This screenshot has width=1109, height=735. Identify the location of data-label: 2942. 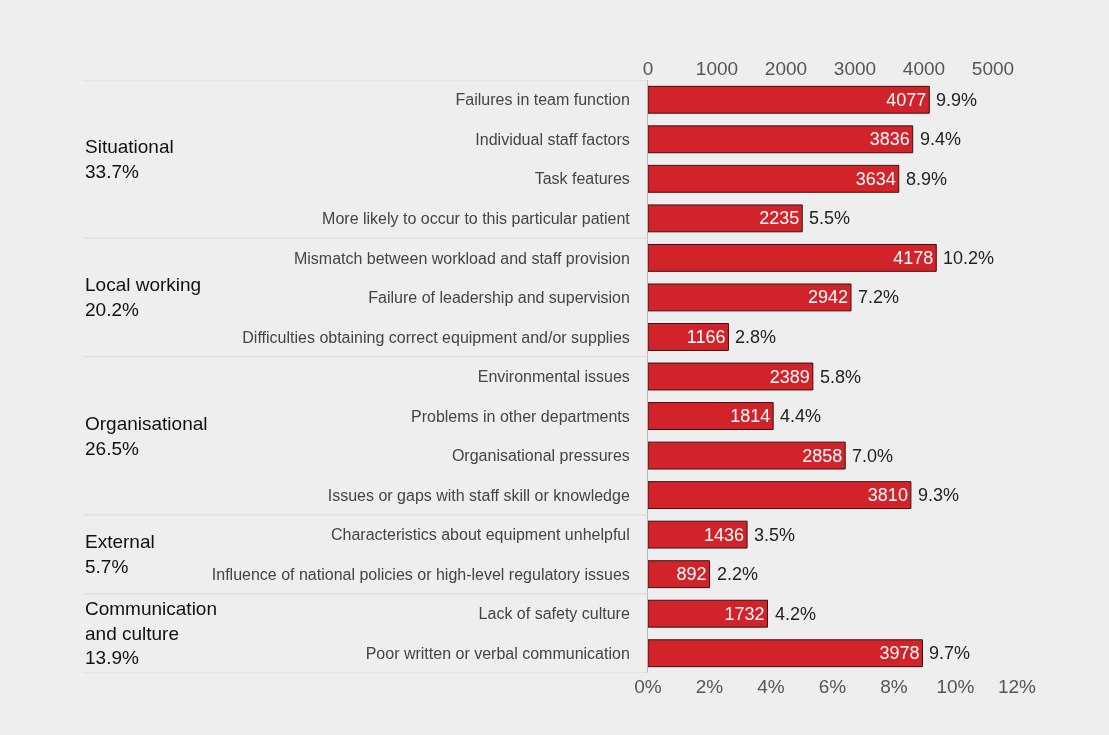
(827, 297).